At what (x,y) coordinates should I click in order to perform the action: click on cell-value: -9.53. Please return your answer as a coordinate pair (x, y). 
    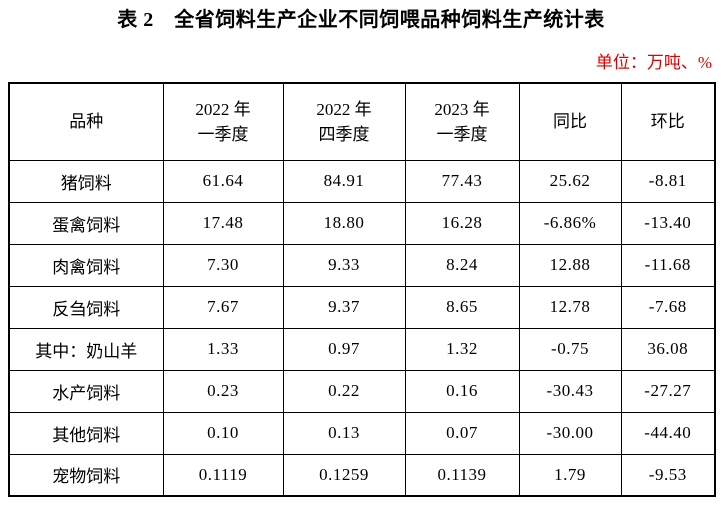
    Looking at the image, I should click on (668, 475).